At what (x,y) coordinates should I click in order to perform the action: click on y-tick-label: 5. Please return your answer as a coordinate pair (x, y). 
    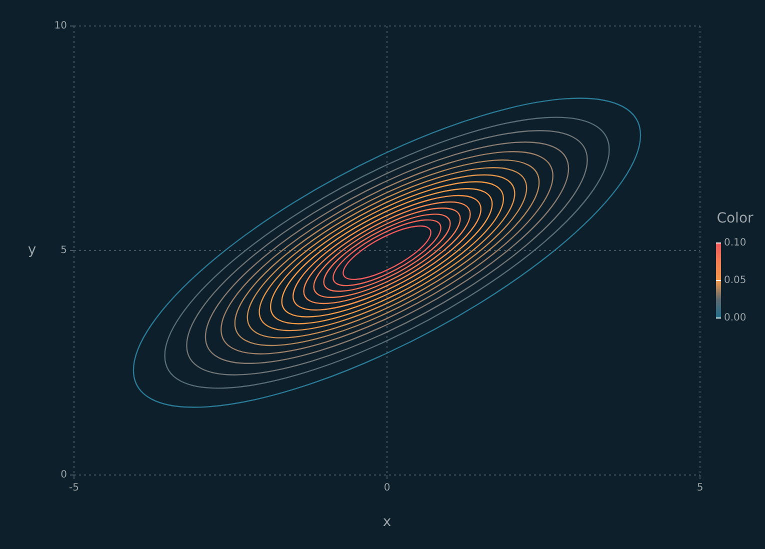
    Looking at the image, I should click on (63, 250).